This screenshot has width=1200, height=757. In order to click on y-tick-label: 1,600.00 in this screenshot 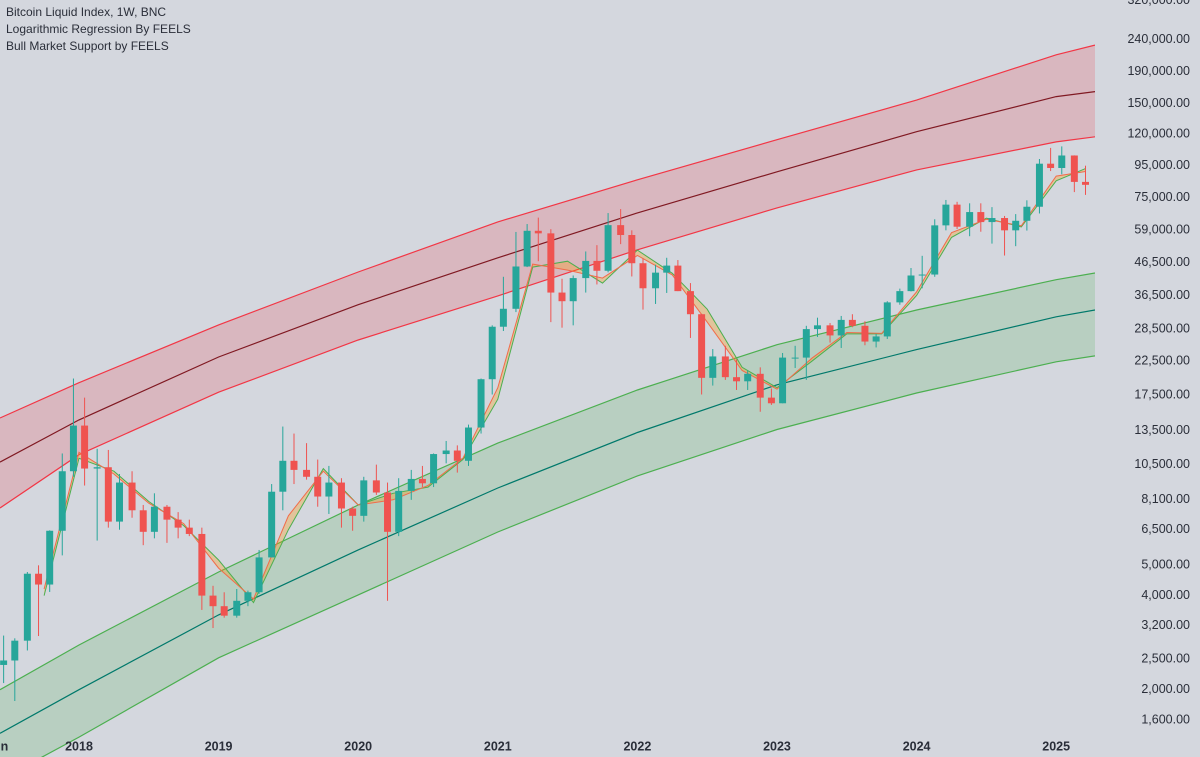, I will do `click(1165, 719)`.